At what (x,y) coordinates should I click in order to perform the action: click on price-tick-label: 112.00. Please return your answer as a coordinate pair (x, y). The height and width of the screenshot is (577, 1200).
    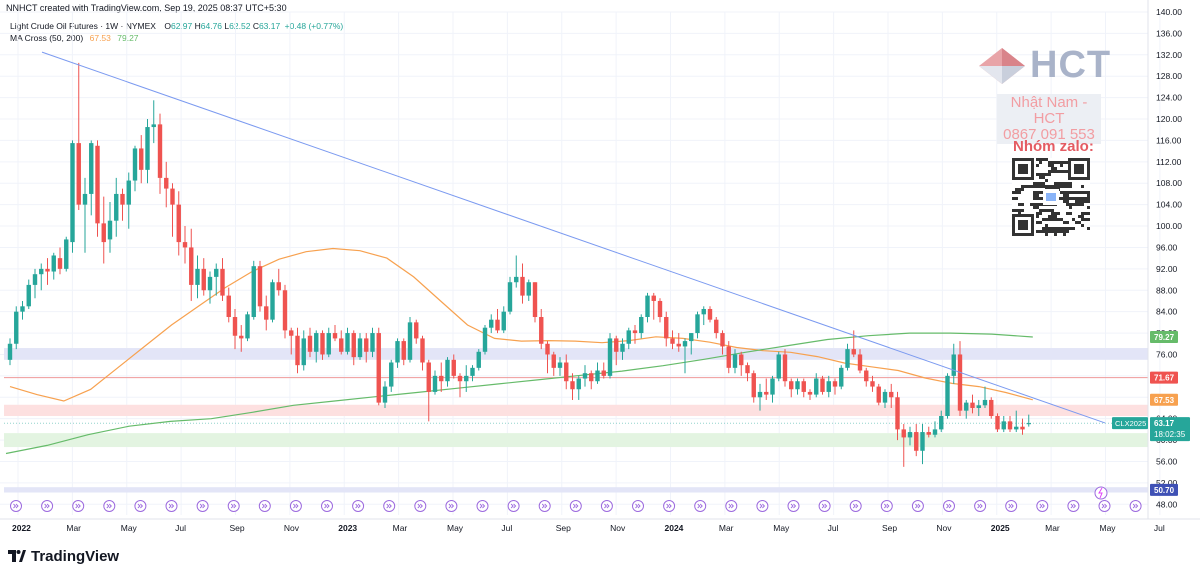
    Looking at the image, I should click on (1169, 162).